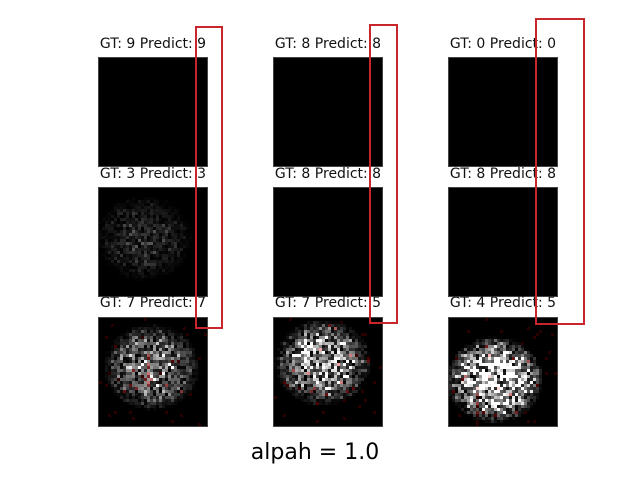  I want to click on highlight-box-col1, so click(209, 177).